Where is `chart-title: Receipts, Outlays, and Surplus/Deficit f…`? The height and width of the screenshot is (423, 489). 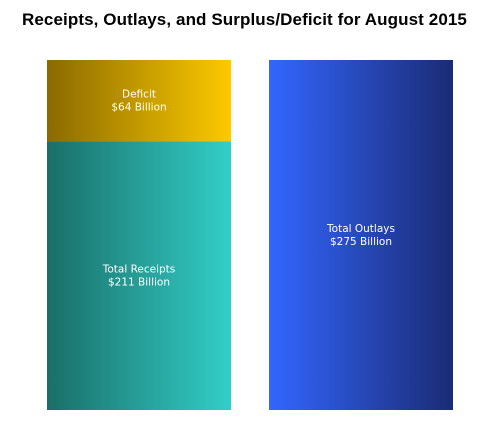 chart-title: Receipts, Outlays, and Surplus/Deficit f… is located at coordinates (244, 19).